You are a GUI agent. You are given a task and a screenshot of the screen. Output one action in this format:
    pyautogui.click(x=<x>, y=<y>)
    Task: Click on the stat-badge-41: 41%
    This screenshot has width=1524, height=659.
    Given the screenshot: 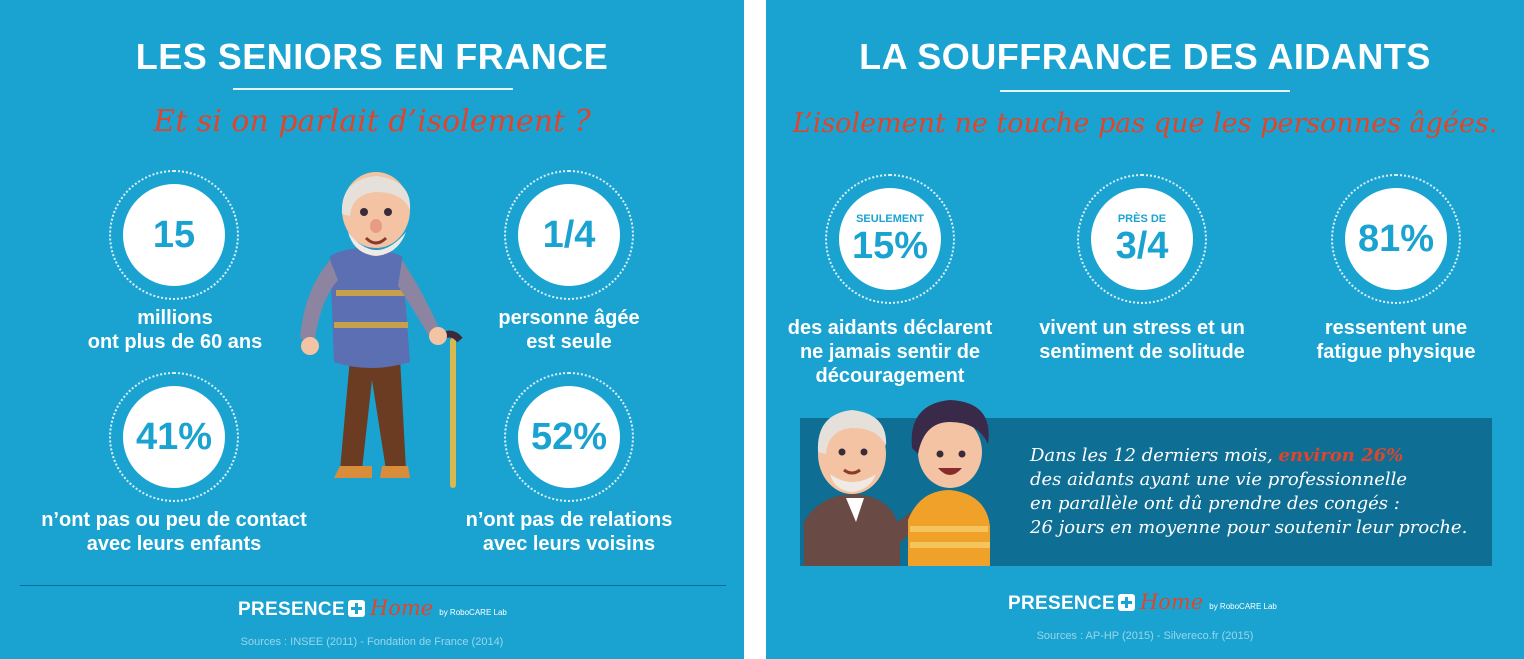 What is the action you would take?
    pyautogui.click(x=174, y=437)
    